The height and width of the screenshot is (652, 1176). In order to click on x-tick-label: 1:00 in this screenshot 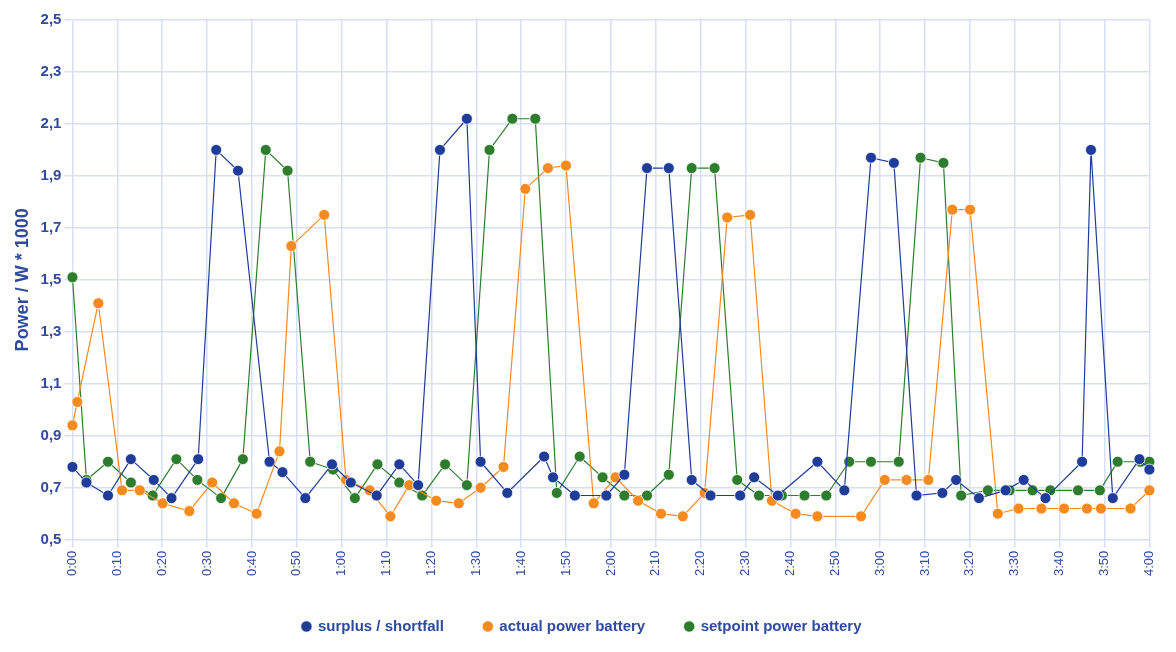, I will do `click(341, 563)`.